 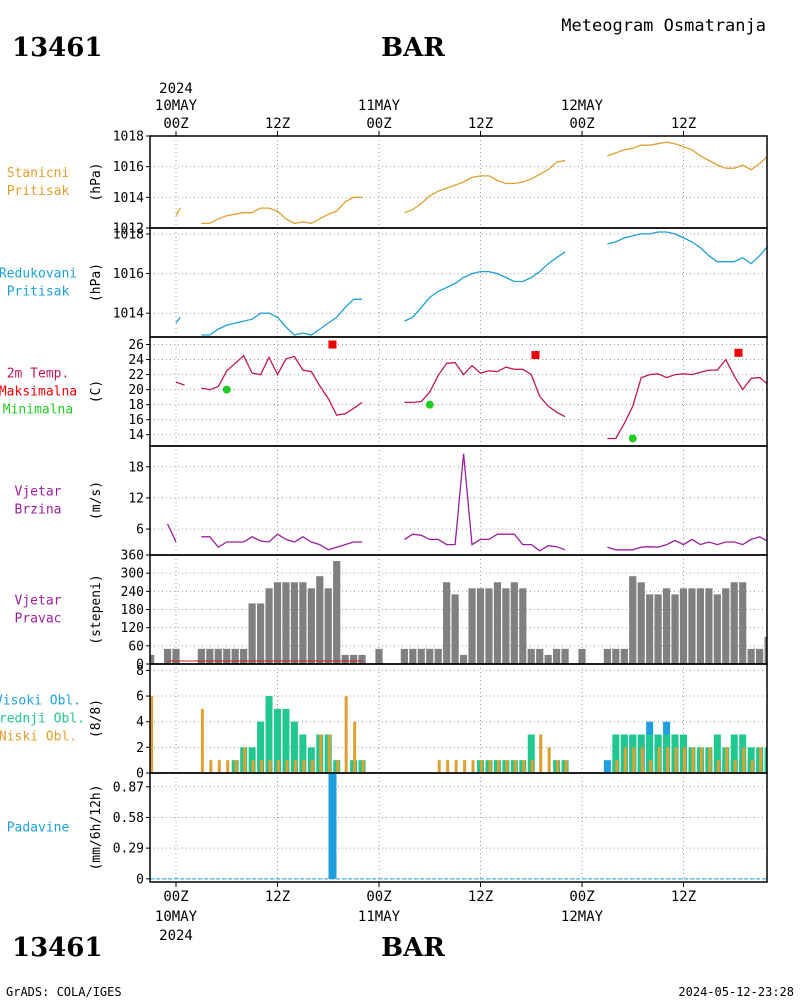 I want to click on panel-label: Minimalna, so click(x=38, y=410).